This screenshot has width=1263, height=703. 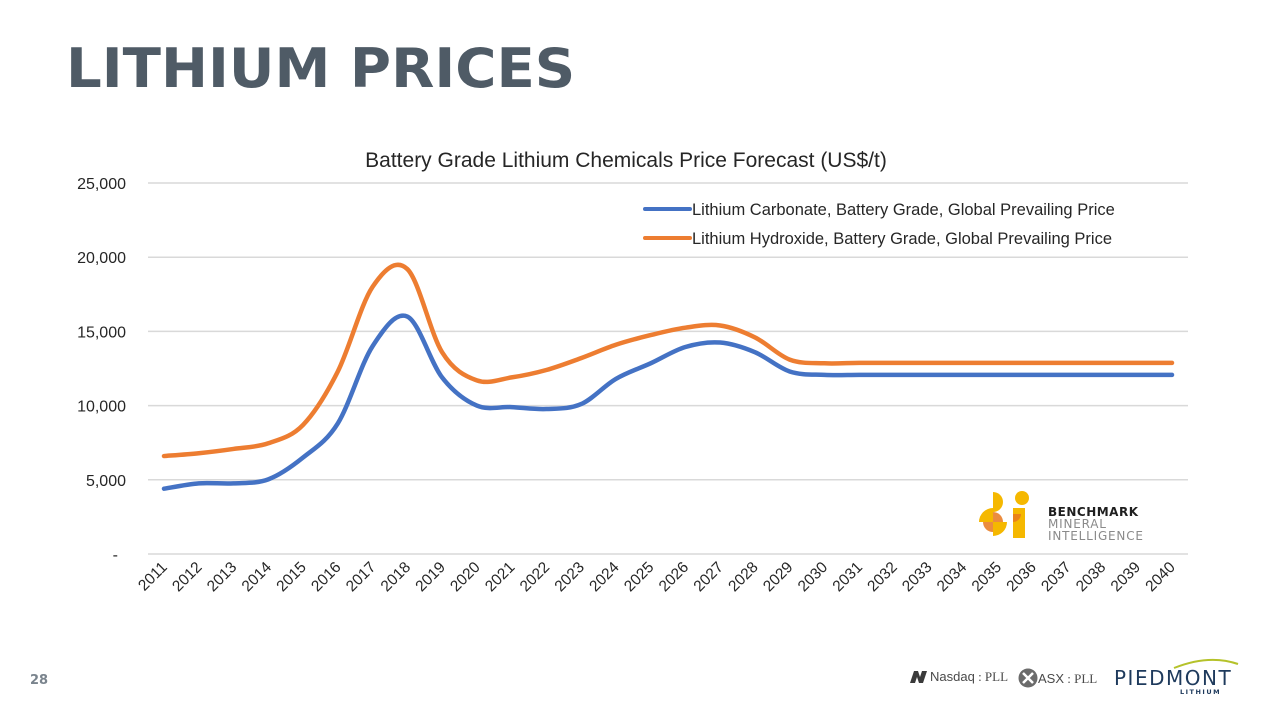 I want to click on y-tick-label: 15,000, so click(x=101, y=332).